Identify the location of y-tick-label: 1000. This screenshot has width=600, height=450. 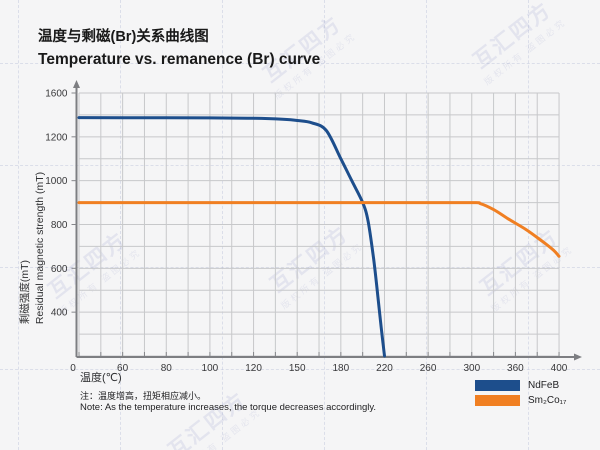
(56, 181).